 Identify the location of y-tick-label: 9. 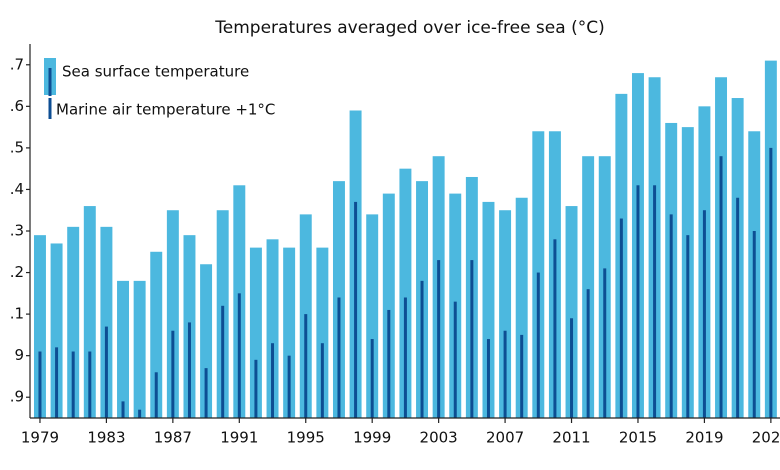
(19, 355).